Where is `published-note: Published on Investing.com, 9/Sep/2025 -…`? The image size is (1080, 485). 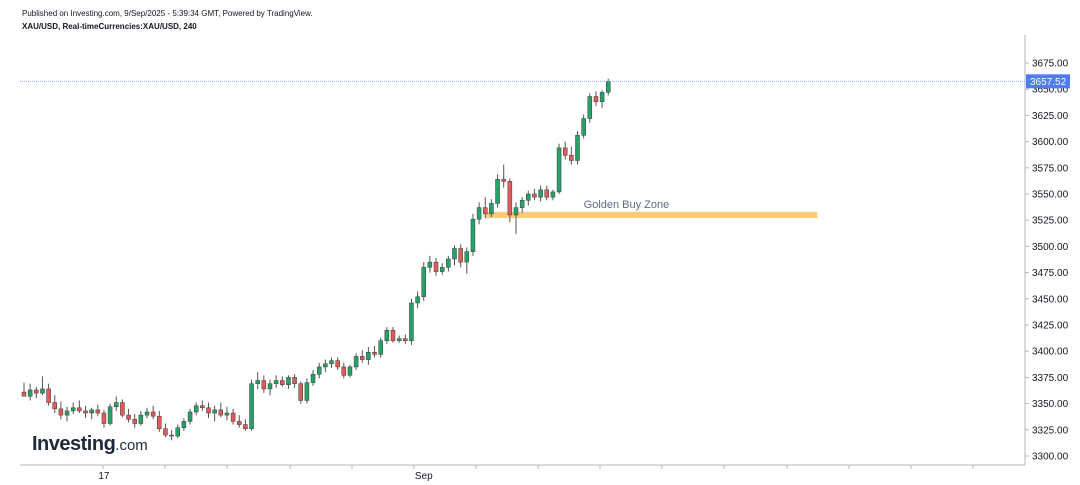 published-note: Published on Investing.com, 9/Sep/2025 -… is located at coordinates (167, 13).